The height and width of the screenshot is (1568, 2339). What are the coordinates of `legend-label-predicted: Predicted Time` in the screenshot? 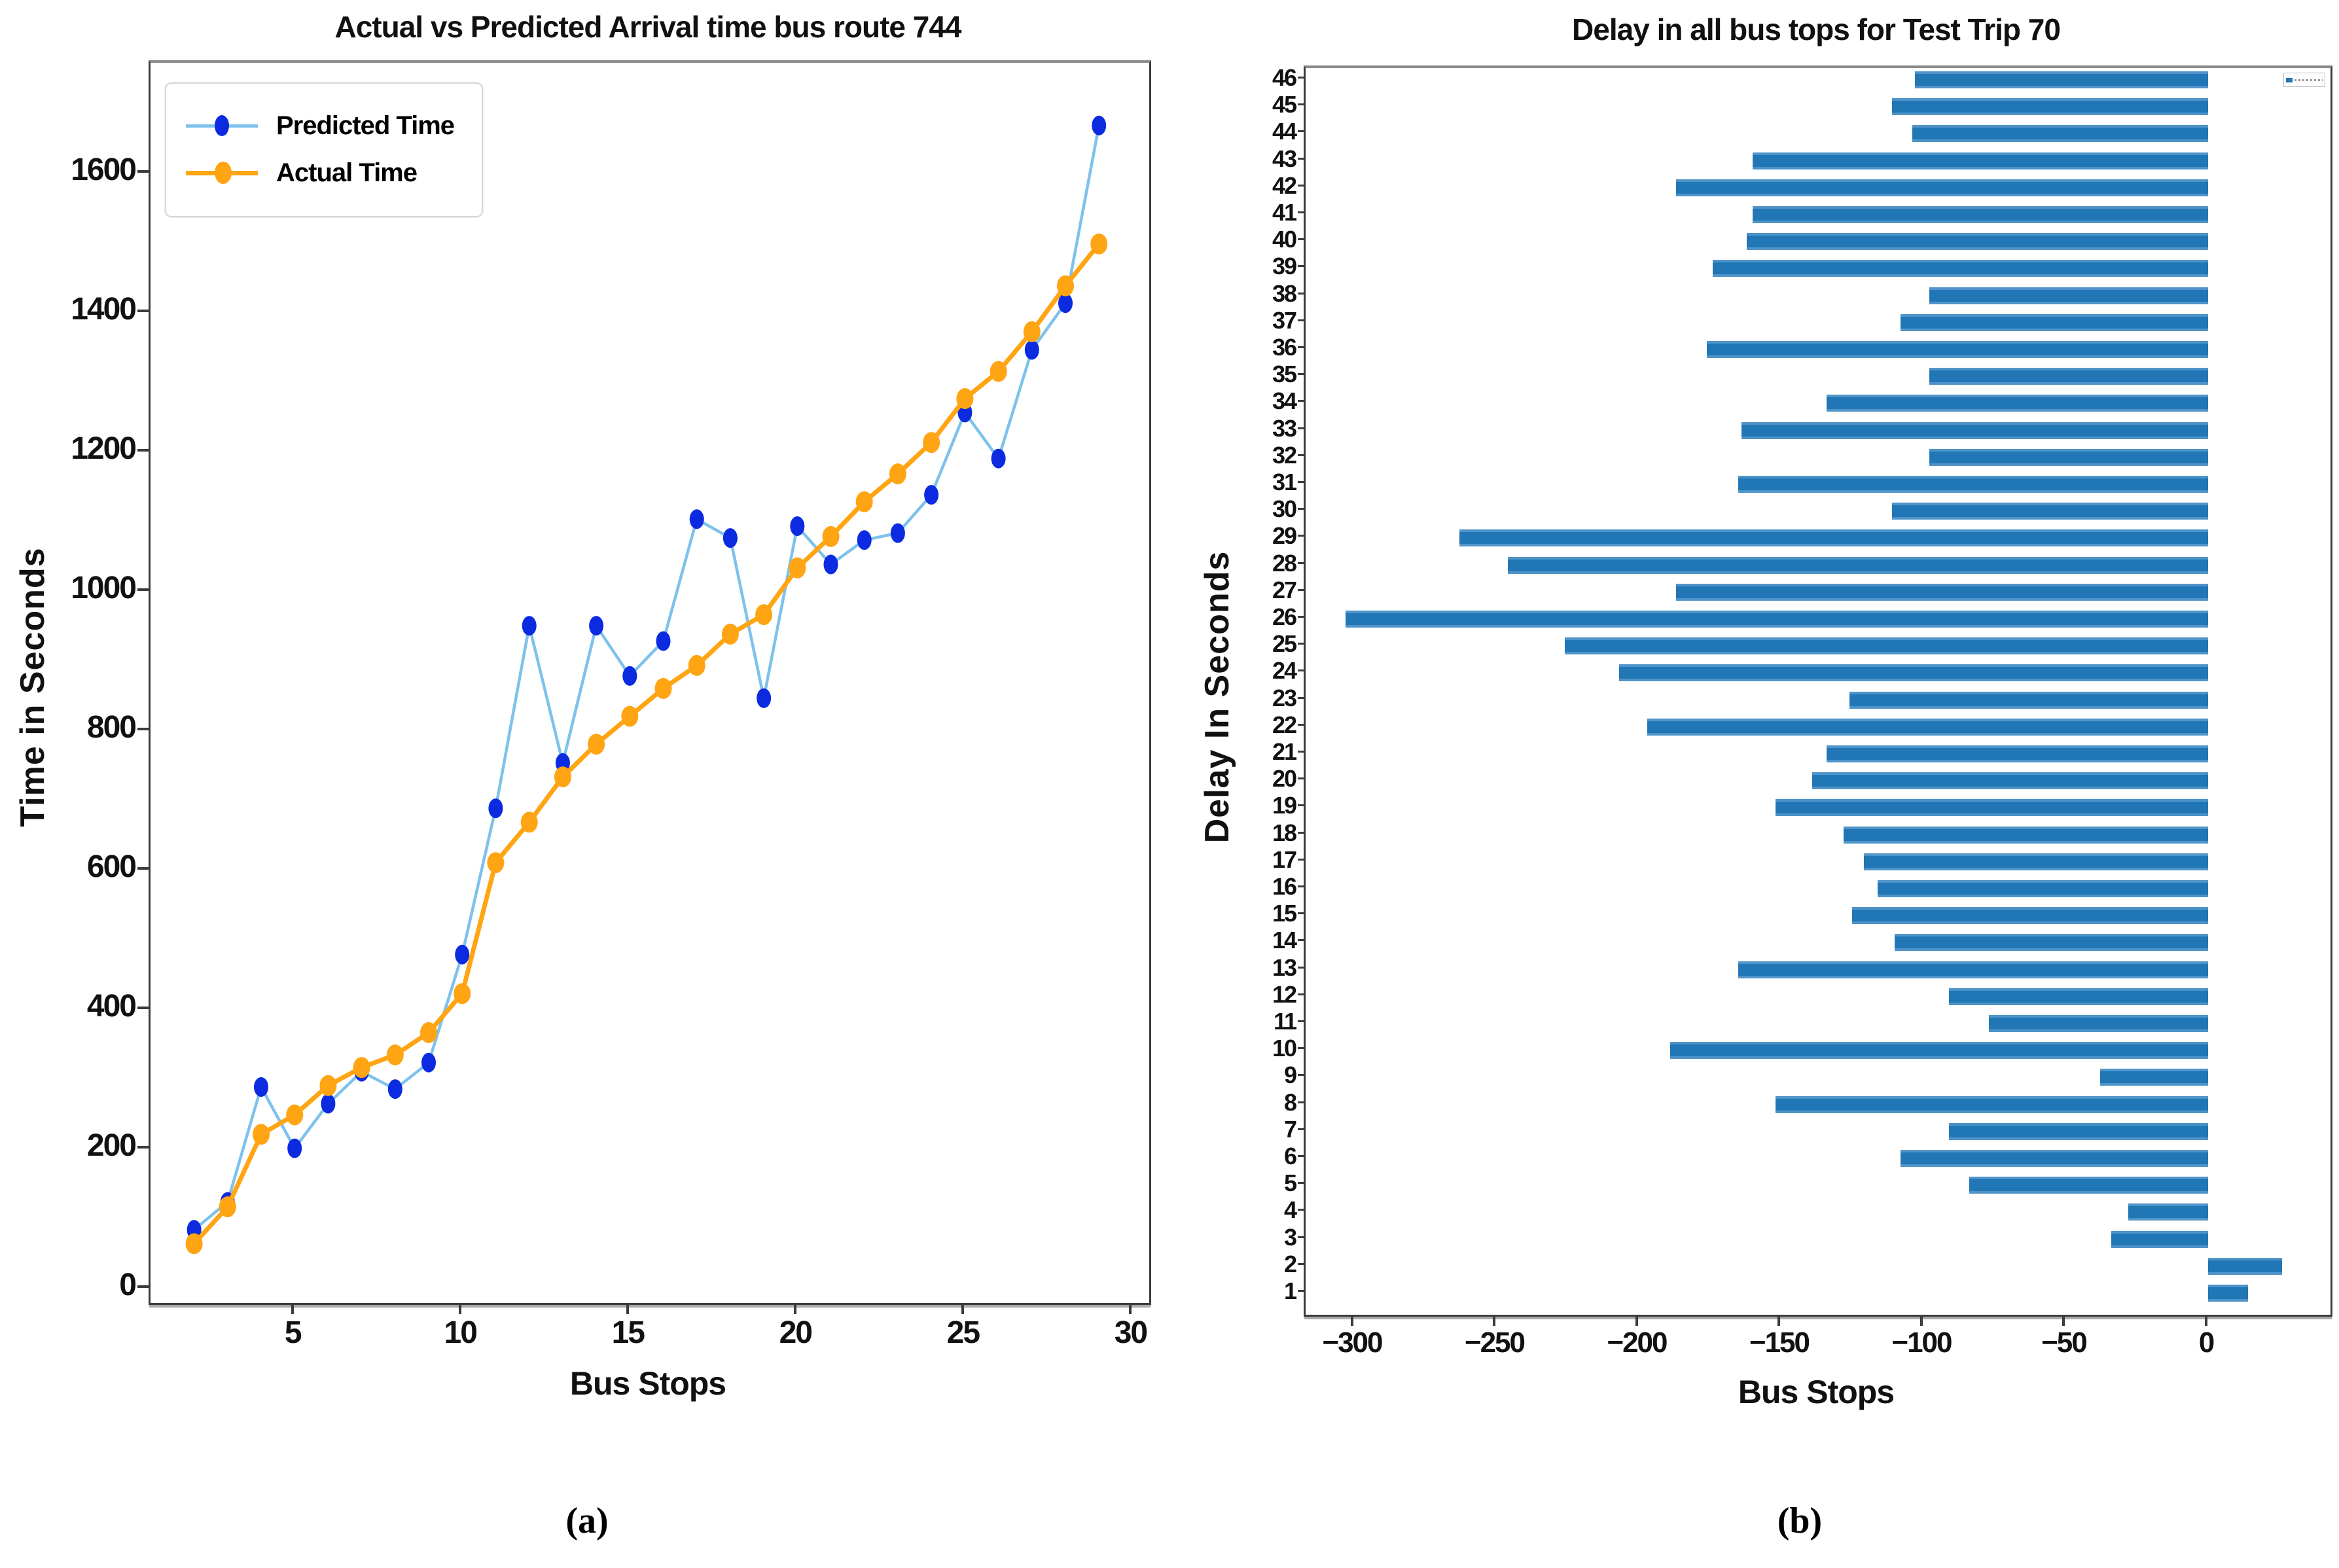 It's located at (366, 126).